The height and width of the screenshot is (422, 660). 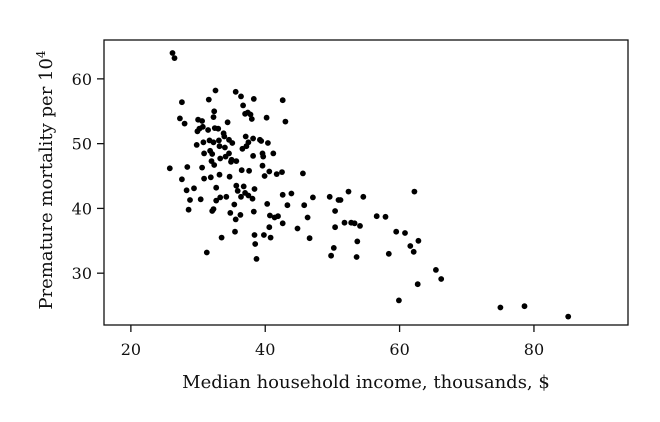 I want to click on y-axis-ticks: 30 40 50 60, so click(x=88, y=176).